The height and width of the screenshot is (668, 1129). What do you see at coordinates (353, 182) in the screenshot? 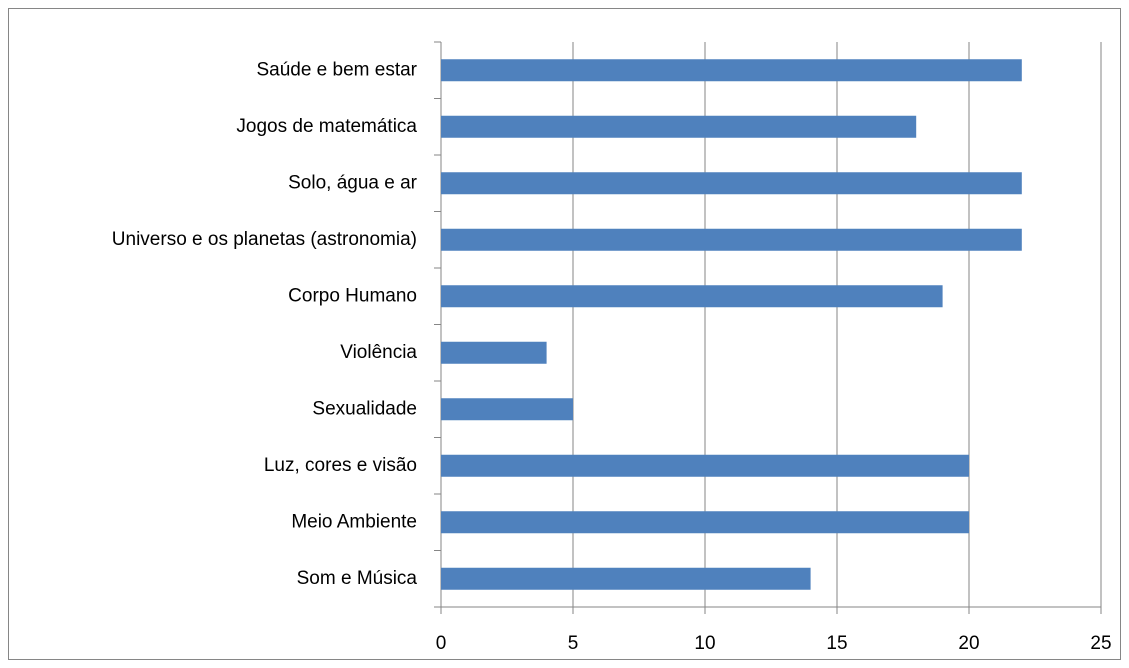
I see `y-tick-label: Solo, água e ar` at bounding box center [353, 182].